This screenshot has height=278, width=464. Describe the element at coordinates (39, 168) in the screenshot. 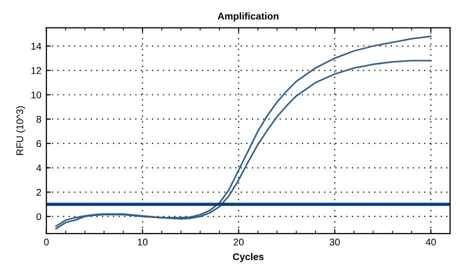

I see `y-tick-label: 4` at that location.